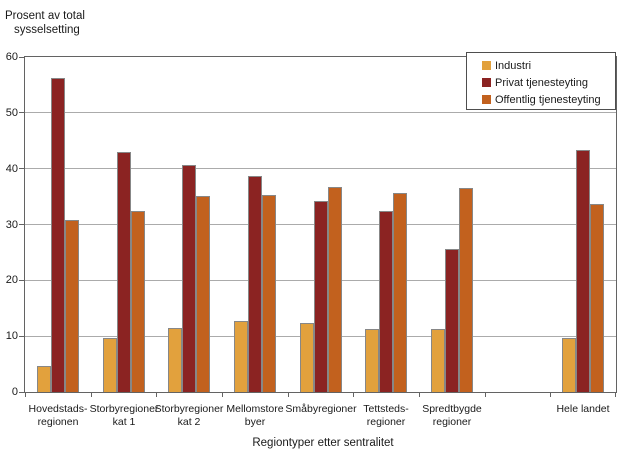 This screenshot has width=620, height=465. Describe the element at coordinates (548, 99) in the screenshot. I see `legend-label-offentlig-tjenesteyting: Offentlig tjenesteyting` at that location.